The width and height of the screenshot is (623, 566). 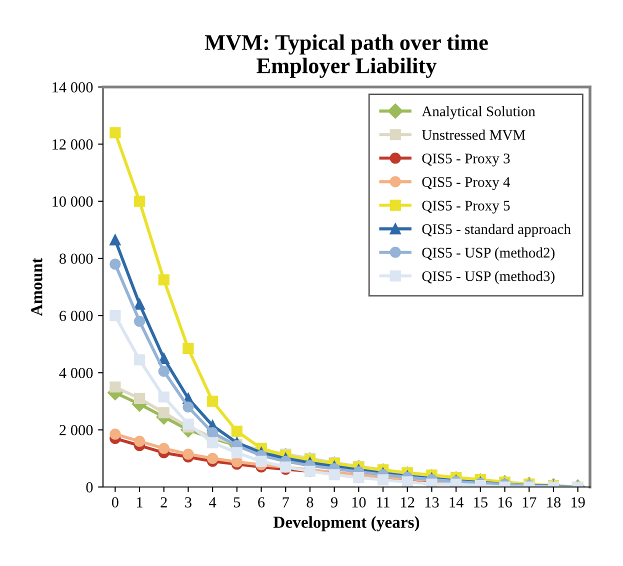 I want to click on legend-label: QIS5 - Proxy 5, so click(x=466, y=207).